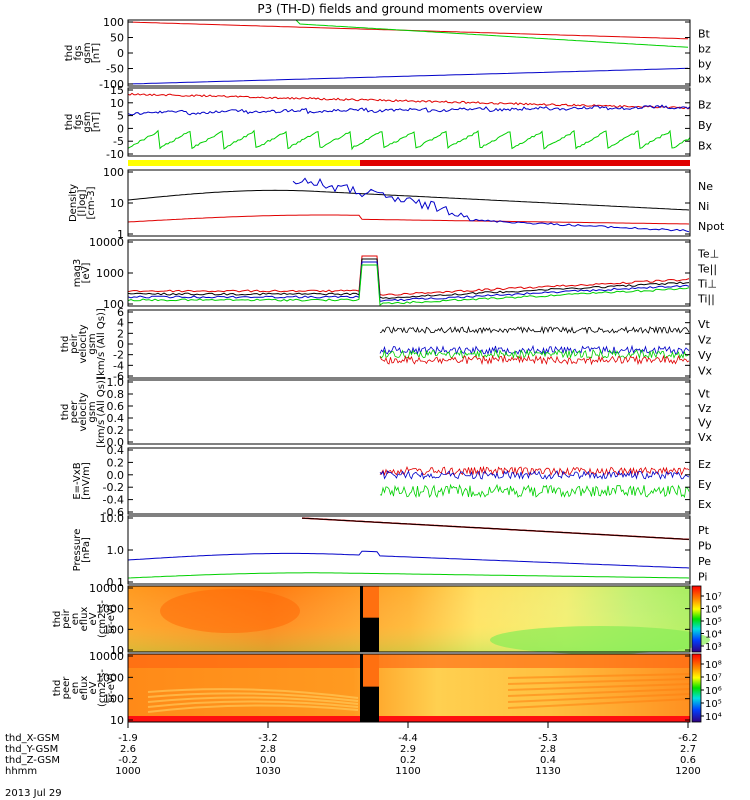  What do you see at coordinates (117, 38) in the screenshot?
I see `y-tick-label: 50` at bounding box center [117, 38].